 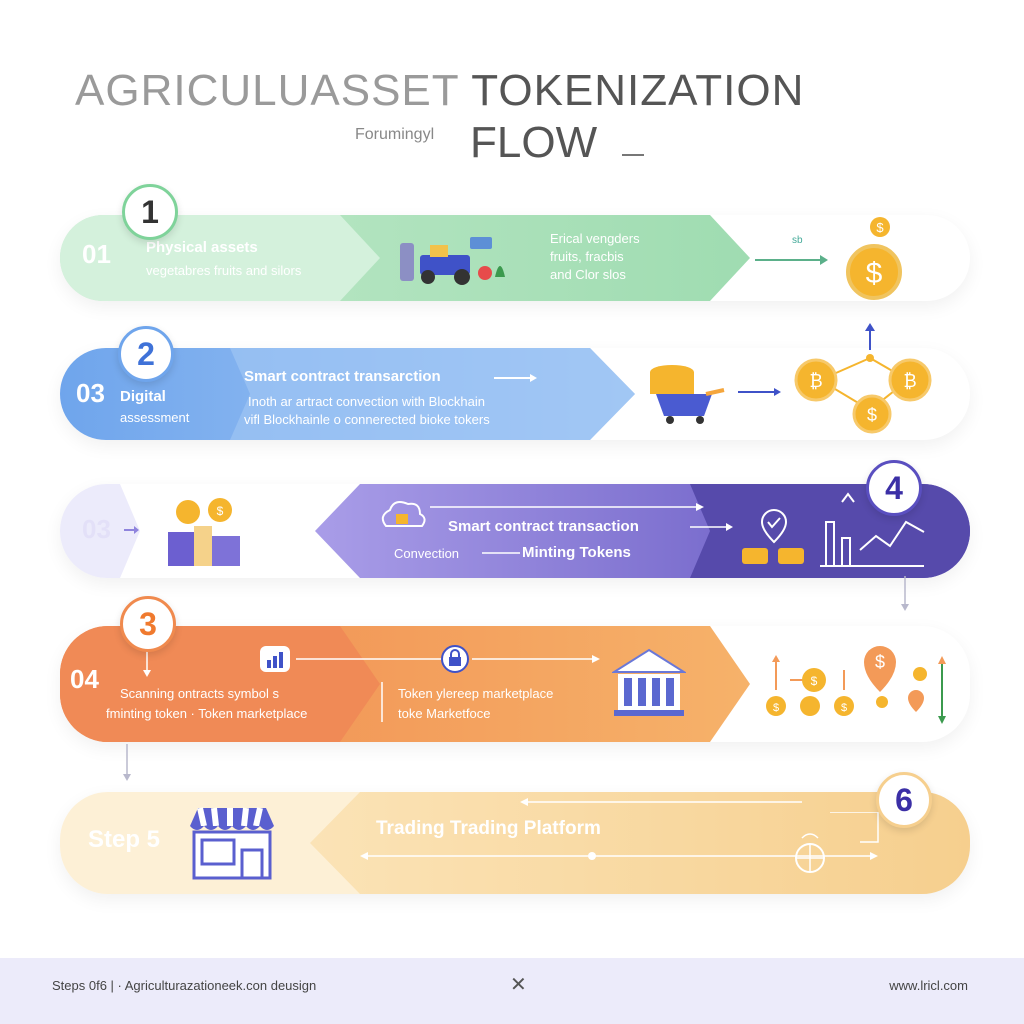 What do you see at coordinates (96, 529) in the screenshot?
I see `row-3-number: 03` at bounding box center [96, 529].